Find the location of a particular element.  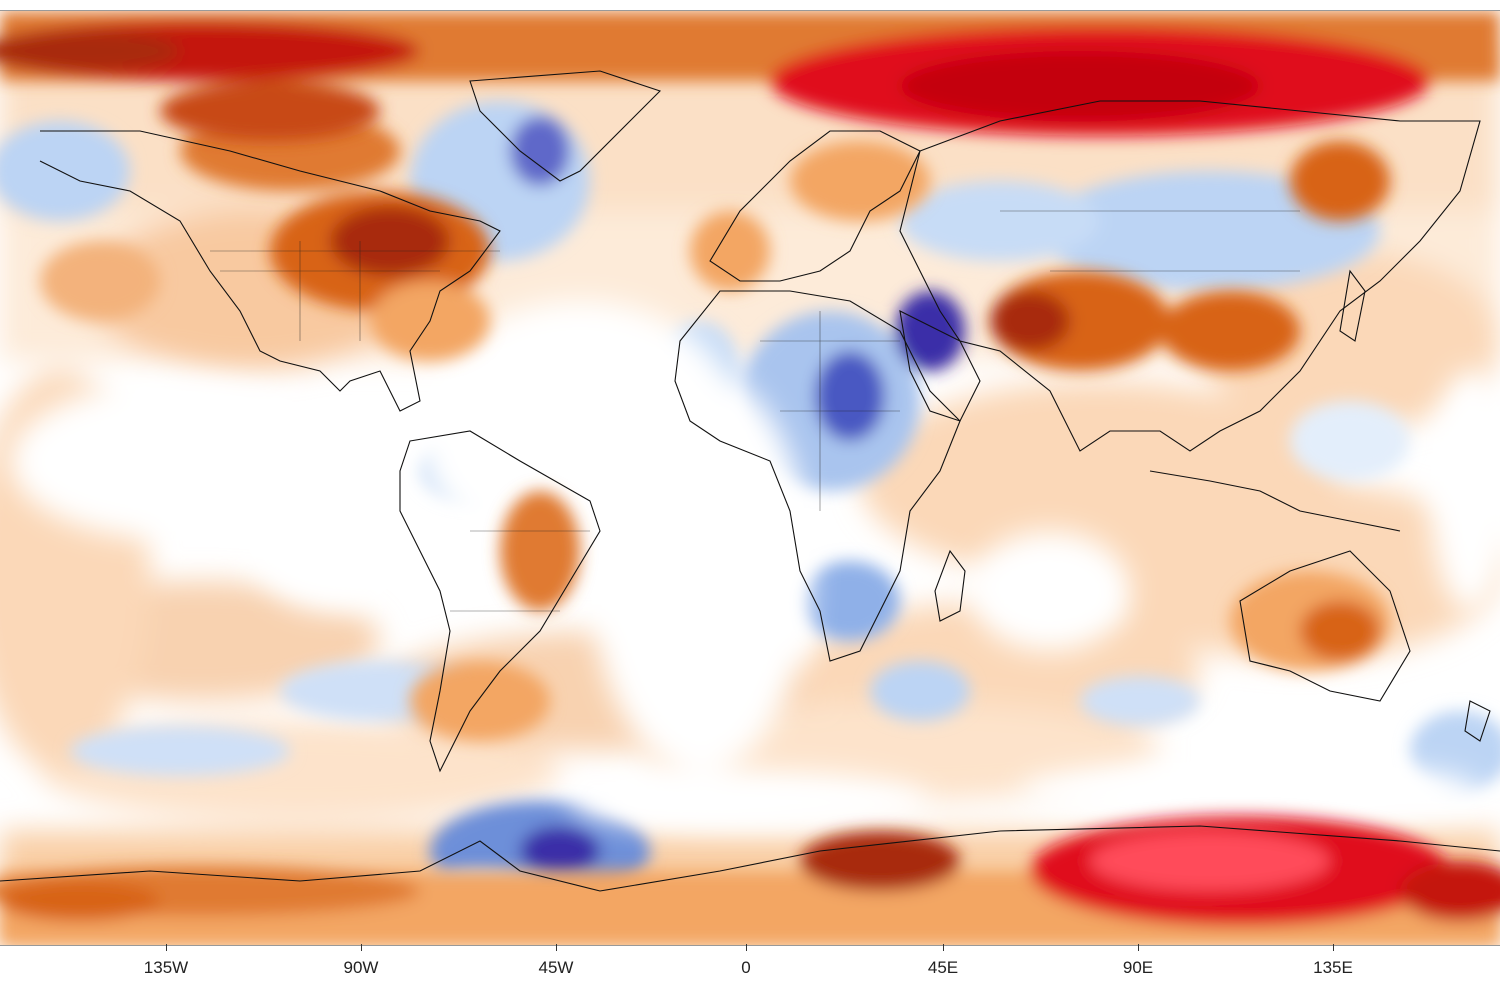

antarctic-anomaly-band is located at coordinates (750, 880).